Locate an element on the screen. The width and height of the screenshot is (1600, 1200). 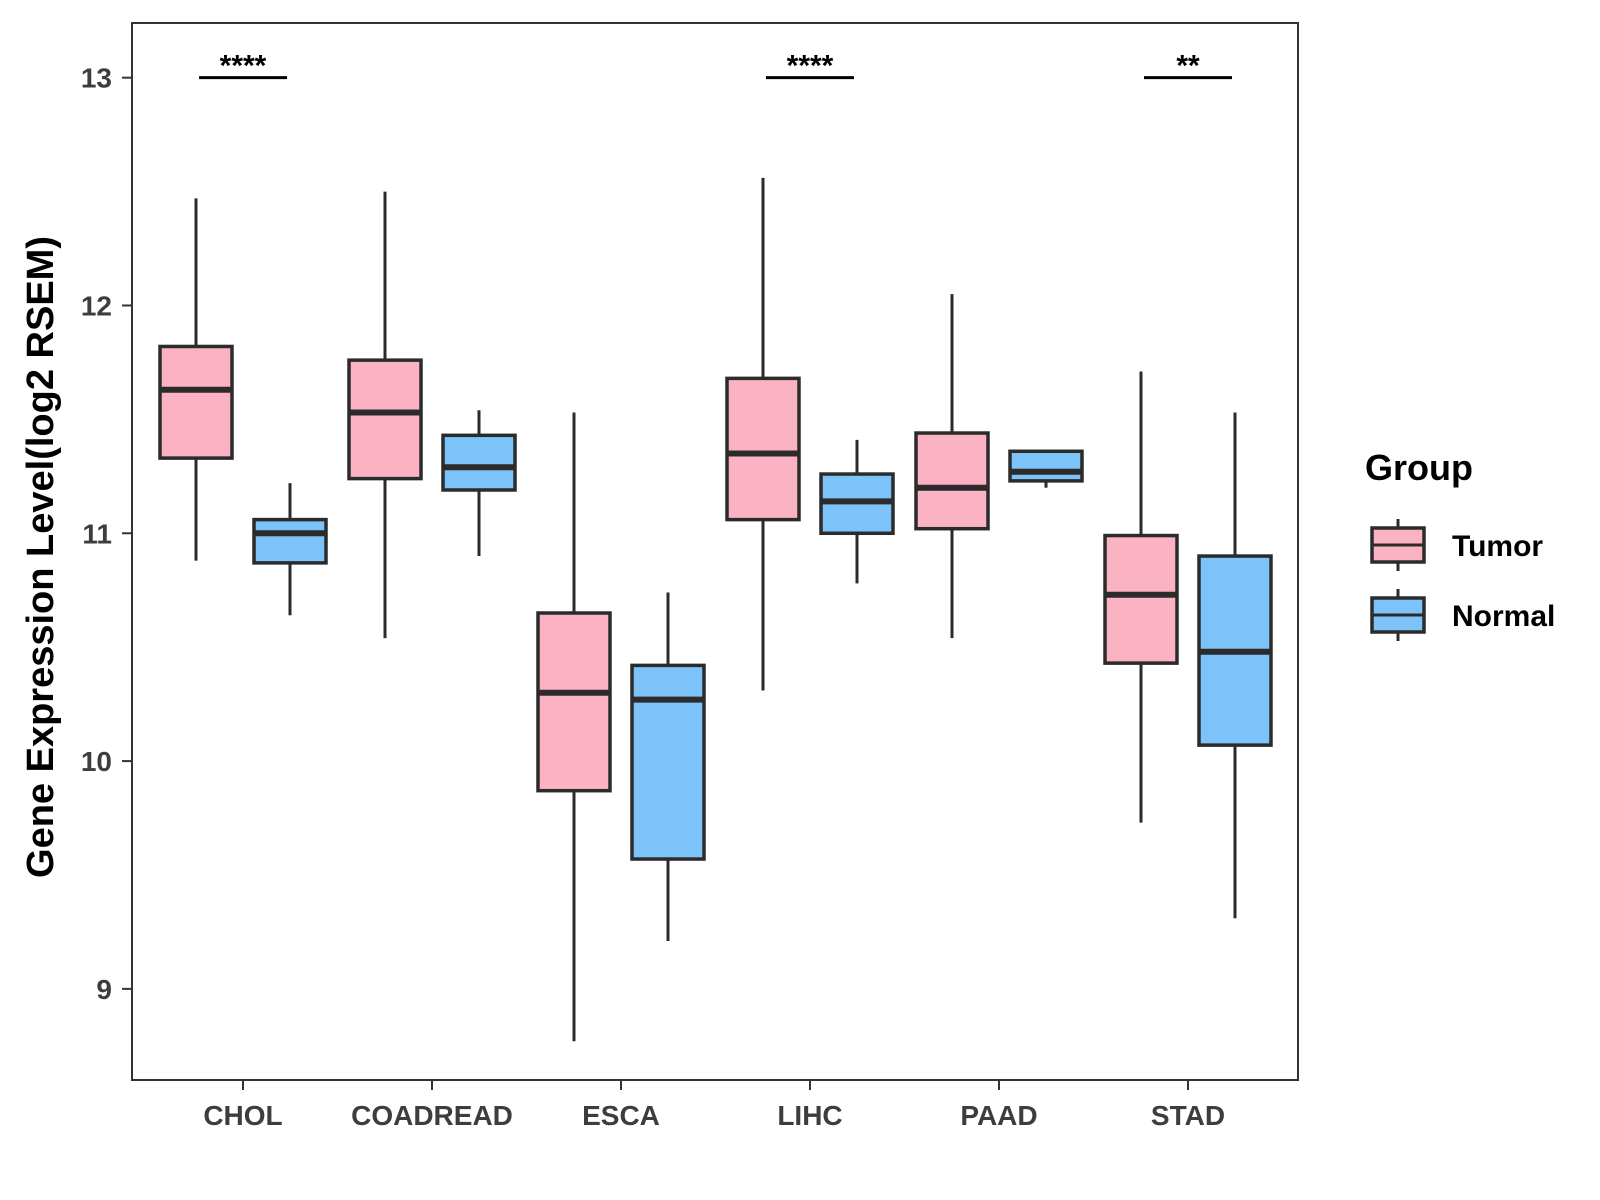
box-tumor-esca is located at coordinates (574, 727).